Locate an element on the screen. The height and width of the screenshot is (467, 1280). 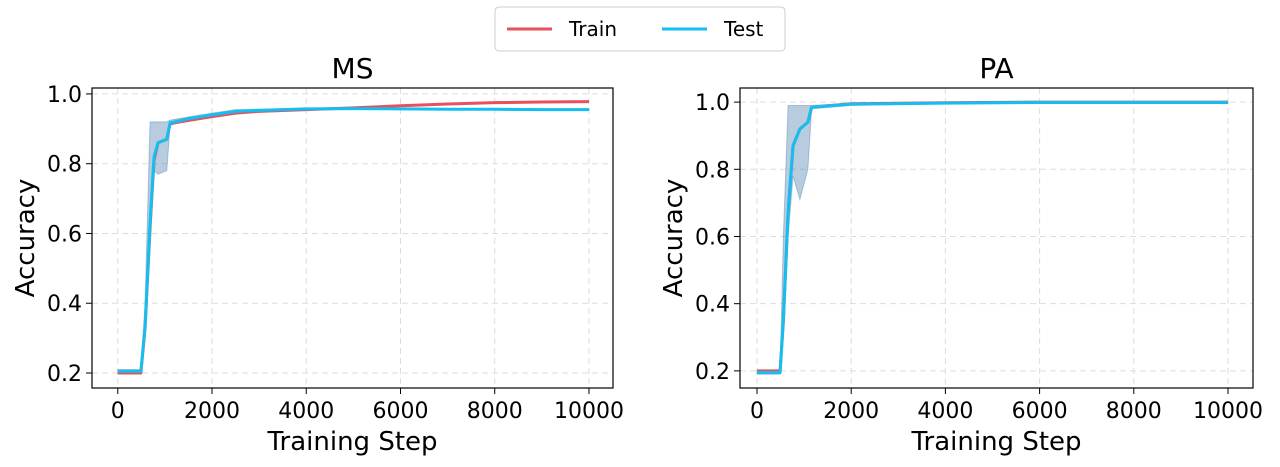
subplot-title: PA is located at coordinates (996, 68).